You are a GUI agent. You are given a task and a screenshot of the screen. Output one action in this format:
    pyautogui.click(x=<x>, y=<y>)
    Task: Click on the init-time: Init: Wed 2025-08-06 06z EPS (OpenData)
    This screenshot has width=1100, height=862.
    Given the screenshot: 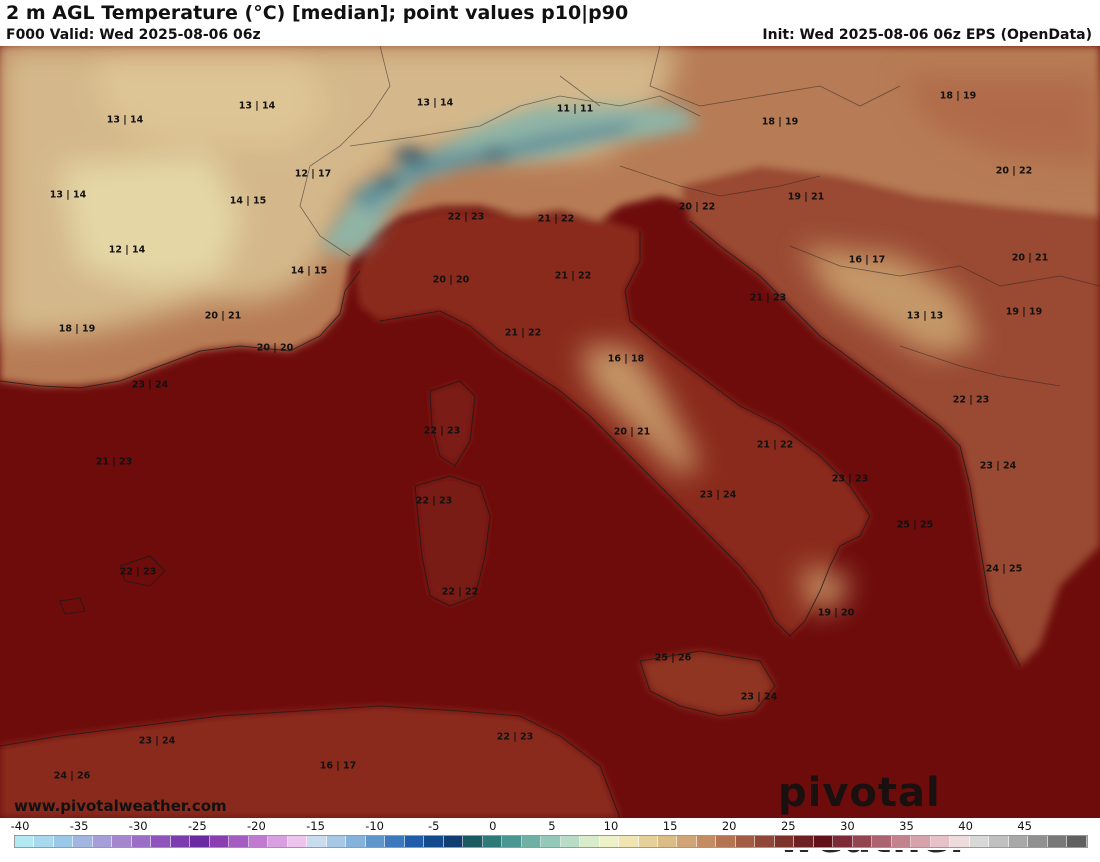 What is the action you would take?
    pyautogui.click(x=927, y=35)
    